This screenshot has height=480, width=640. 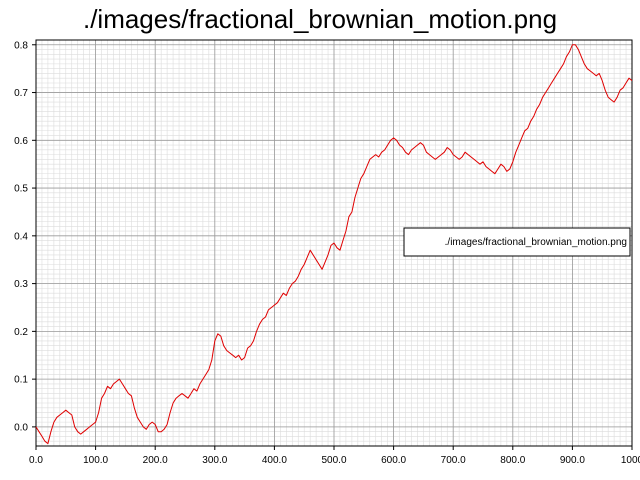 I want to click on legend-box, so click(x=517, y=242).